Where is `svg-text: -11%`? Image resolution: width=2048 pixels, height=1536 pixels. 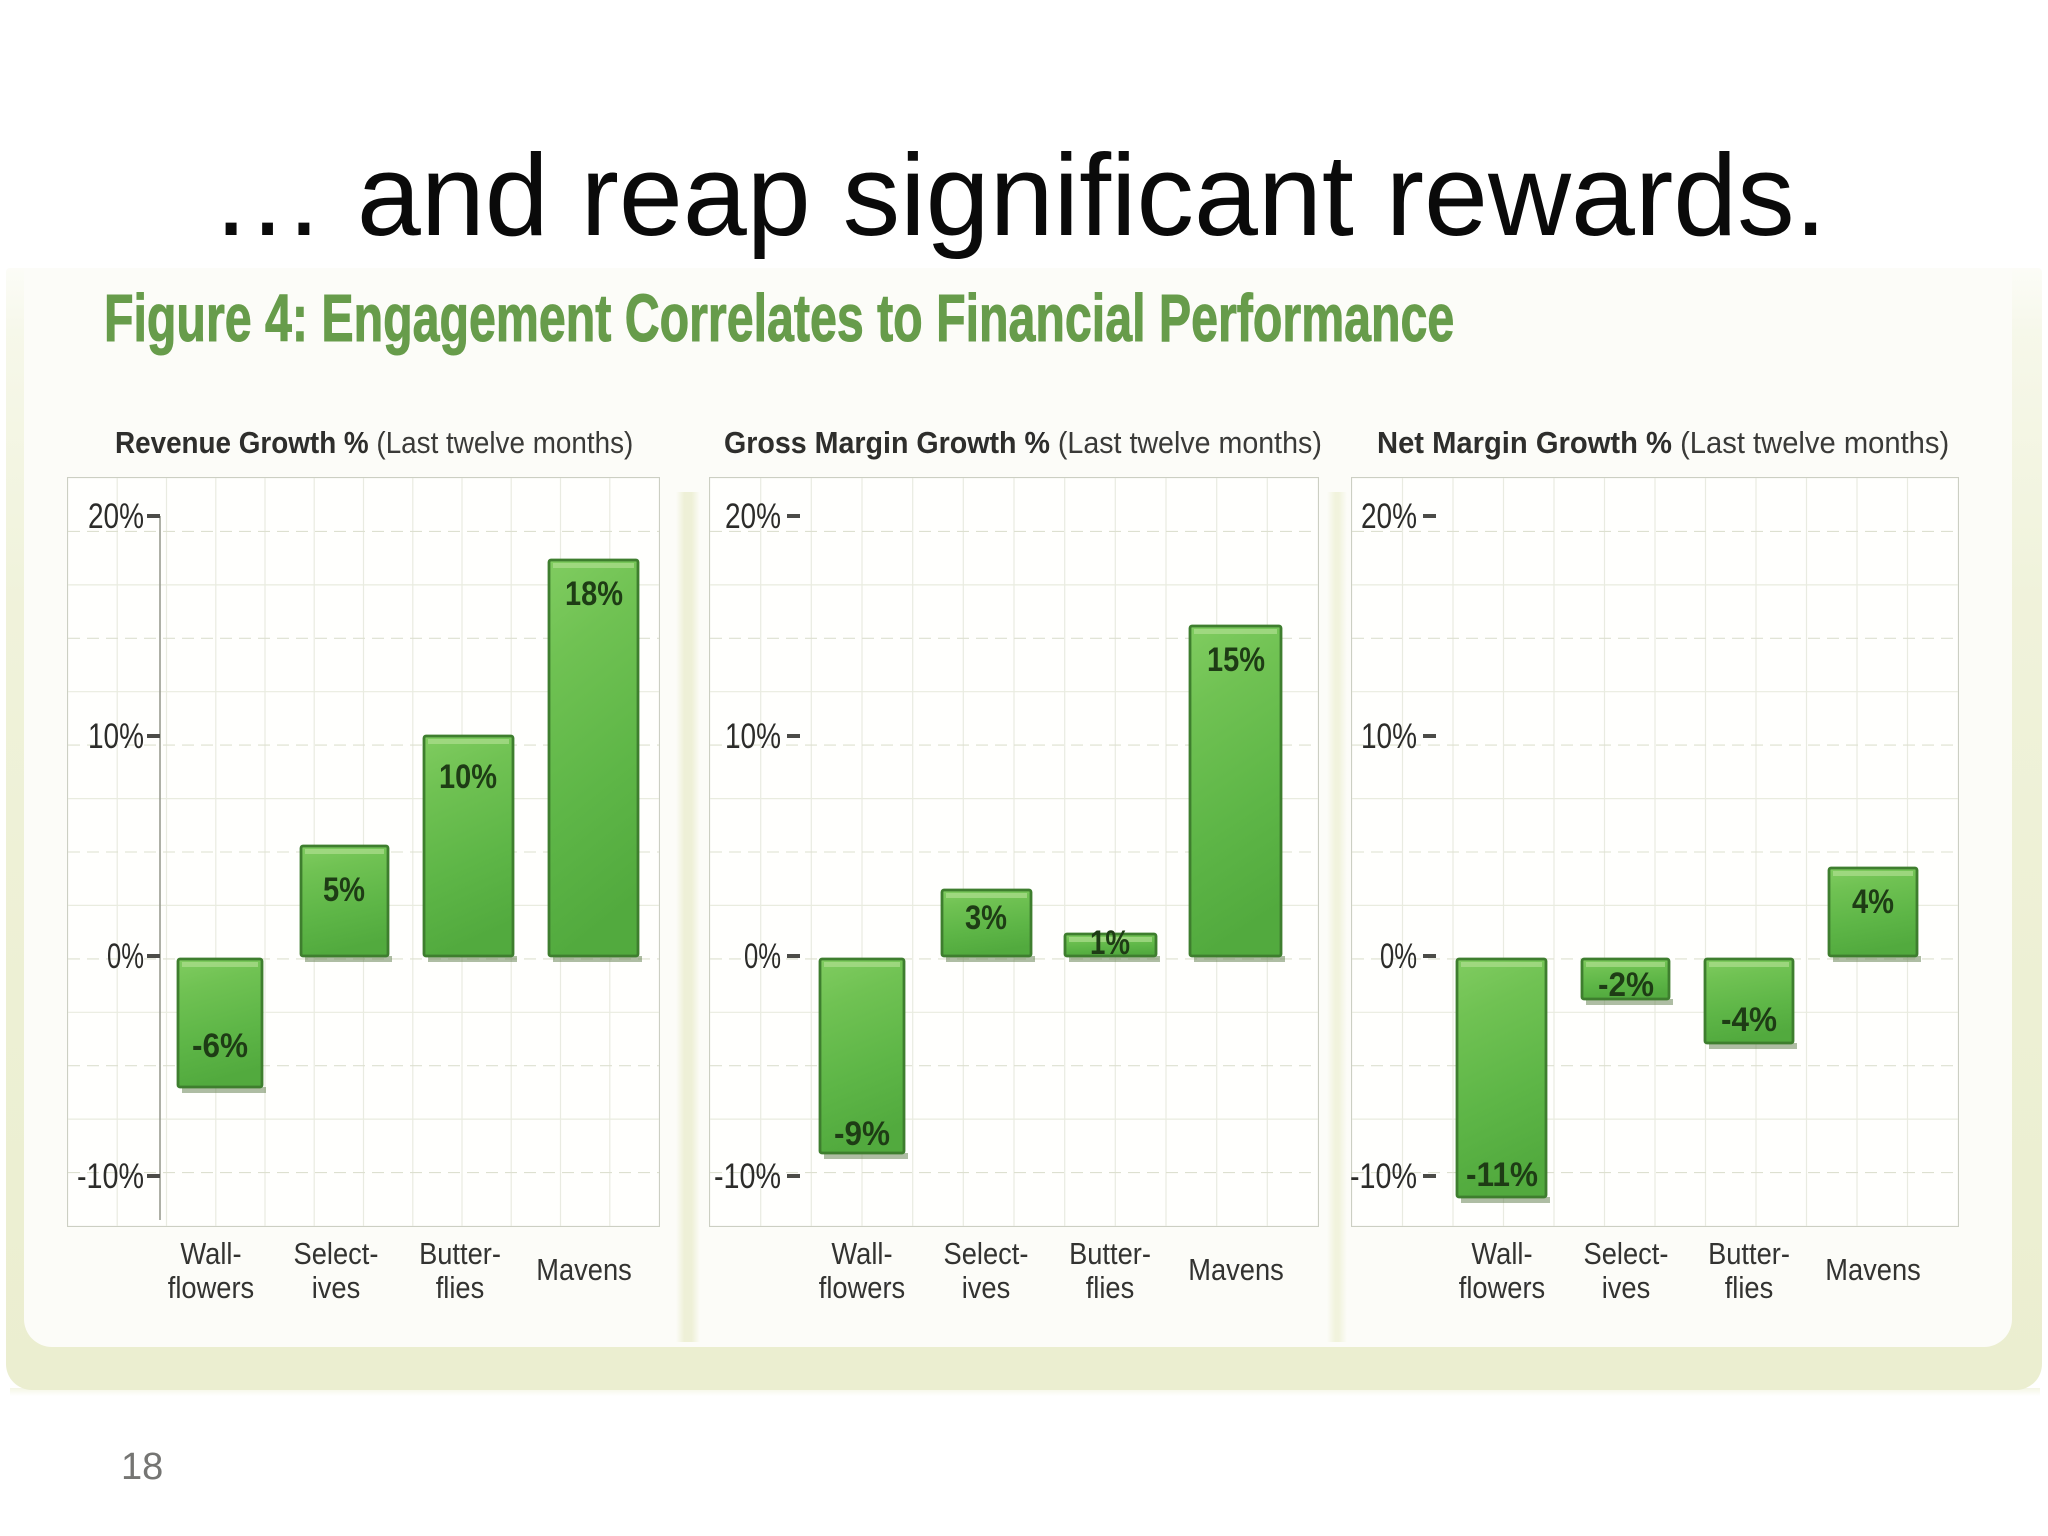
svg-text: -11% is located at coordinates (1502, 1175).